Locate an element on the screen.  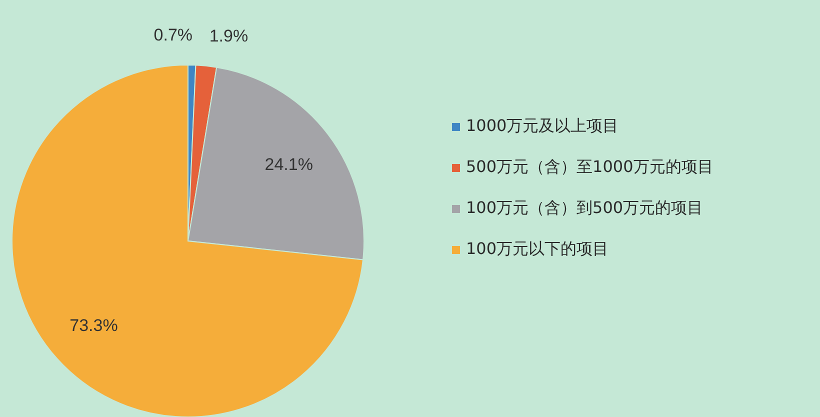
data-label: 24.1% is located at coordinates (288, 164).